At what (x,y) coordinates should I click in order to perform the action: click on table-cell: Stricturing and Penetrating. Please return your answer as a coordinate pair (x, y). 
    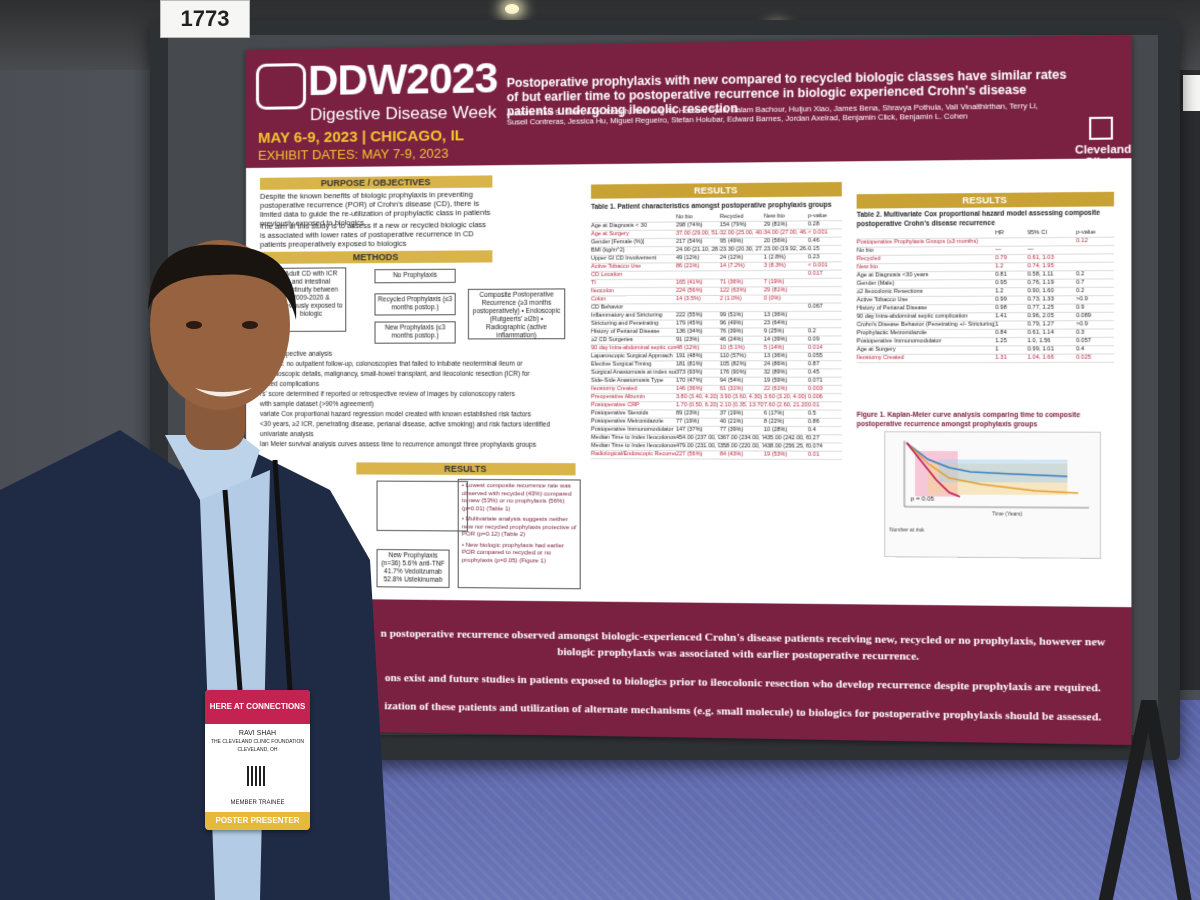
    Looking at the image, I should click on (625, 323).